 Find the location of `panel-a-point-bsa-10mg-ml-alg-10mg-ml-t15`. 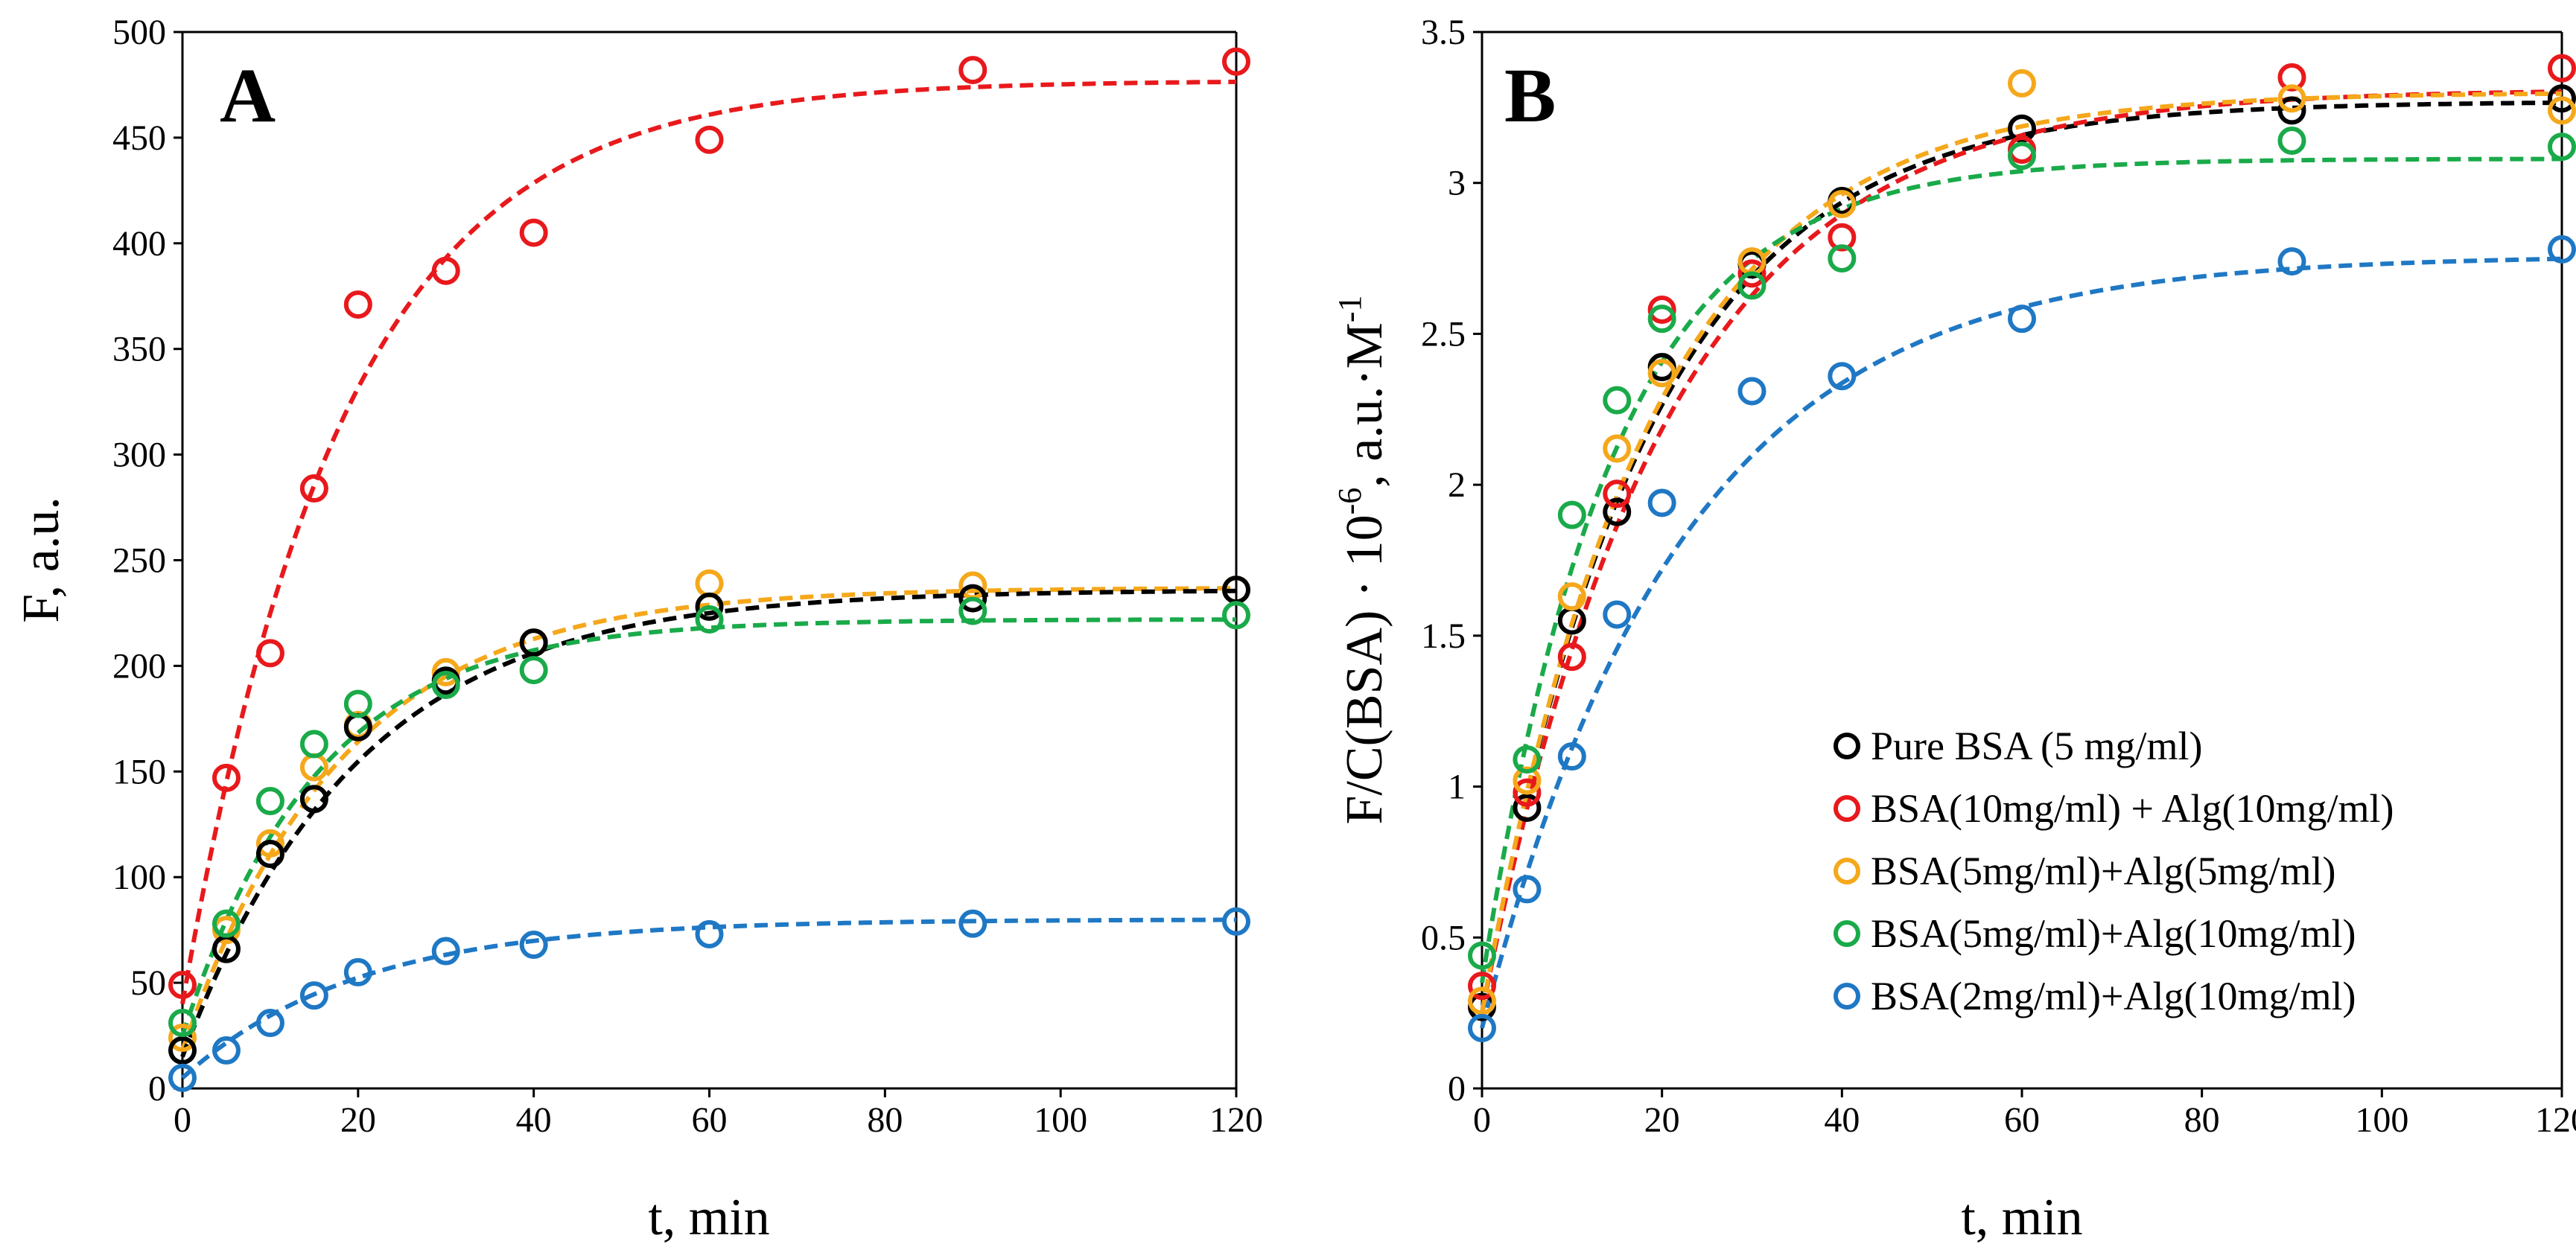

panel-a-point-bsa-10mg-ml-alg-10mg-ml-t15 is located at coordinates (313, 488).